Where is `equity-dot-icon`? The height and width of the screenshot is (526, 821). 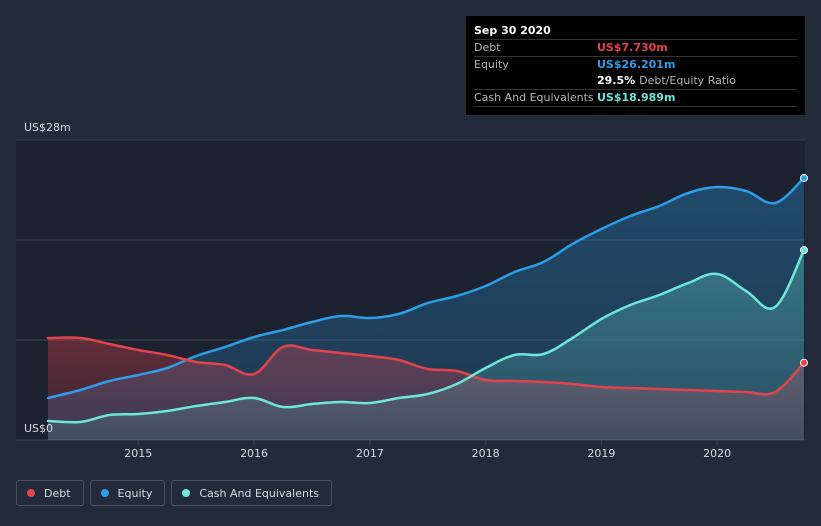 equity-dot-icon is located at coordinates (104, 493).